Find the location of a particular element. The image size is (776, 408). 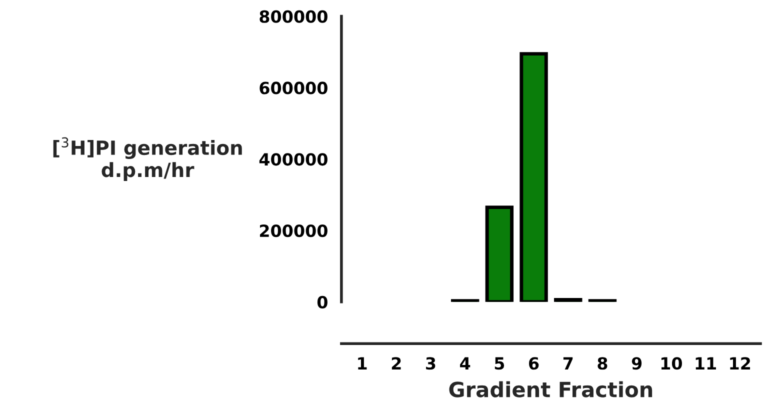

x-tick-label: 4 is located at coordinates (465, 363).